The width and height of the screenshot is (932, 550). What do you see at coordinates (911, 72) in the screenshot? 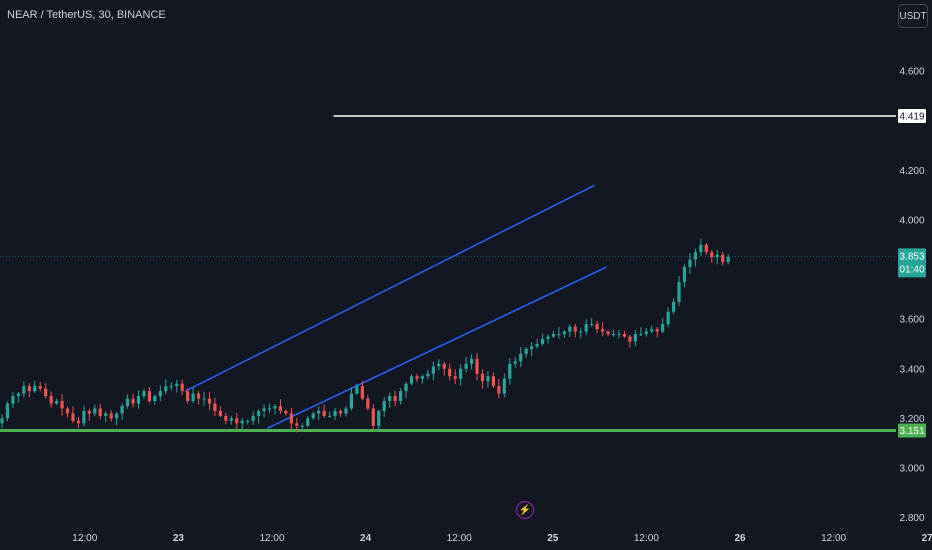
I see `y-tick-label: 4.600` at bounding box center [911, 72].